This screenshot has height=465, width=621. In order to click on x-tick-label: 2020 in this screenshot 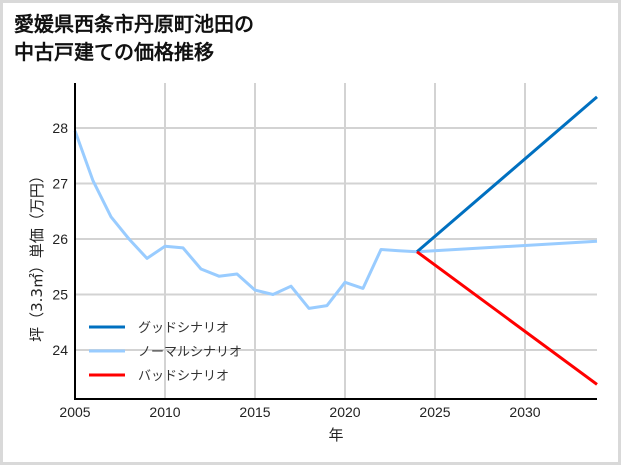, I will do `click(344, 412)`.